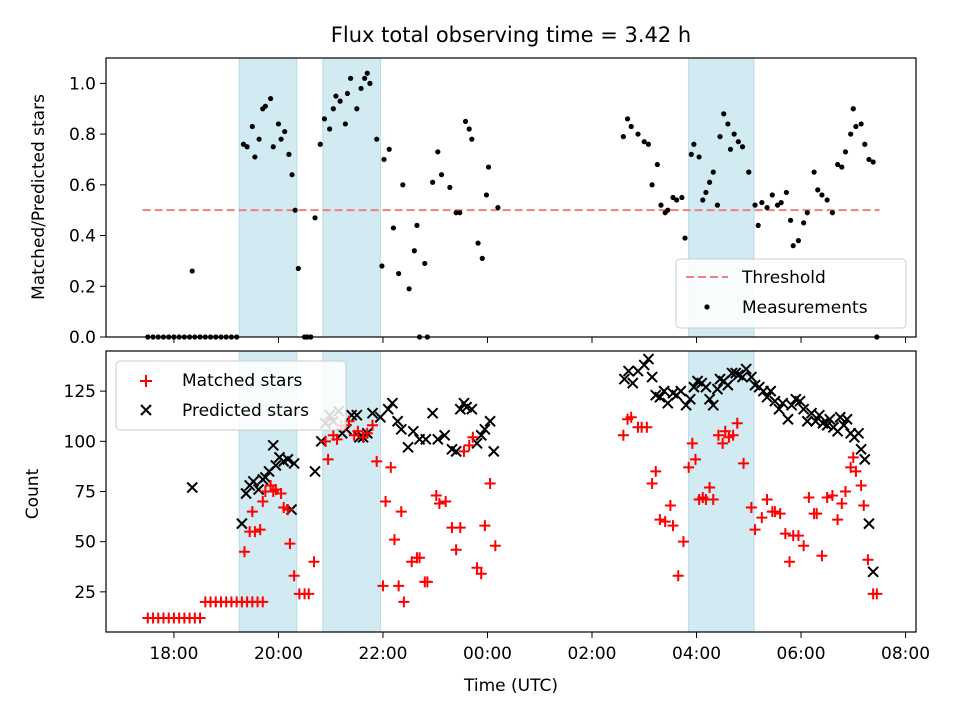 This screenshot has height=720, width=960. Describe the element at coordinates (351, 197) in the screenshot. I see `shaded-span` at that location.